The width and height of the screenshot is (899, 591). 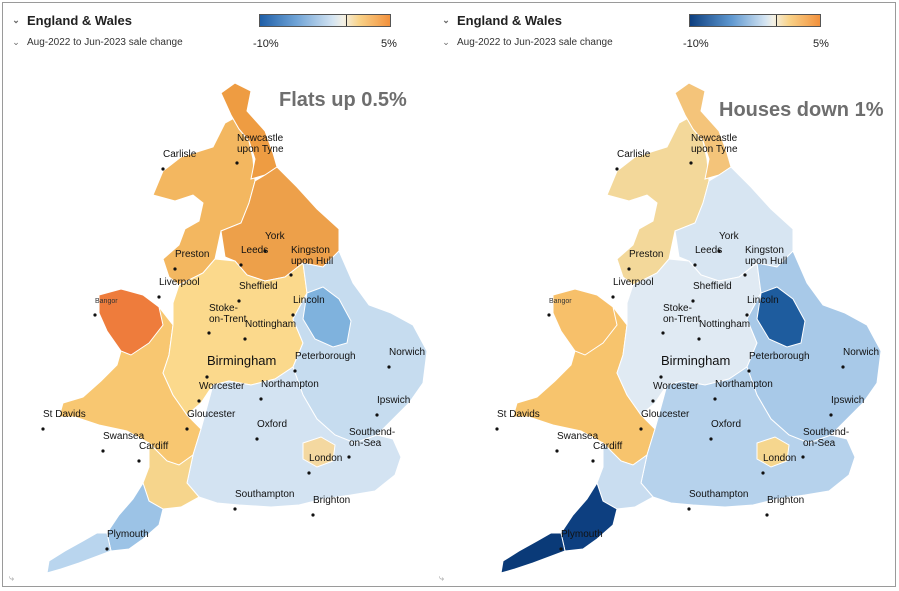 I want to click on city-label: Peterborough, so click(x=779, y=356).